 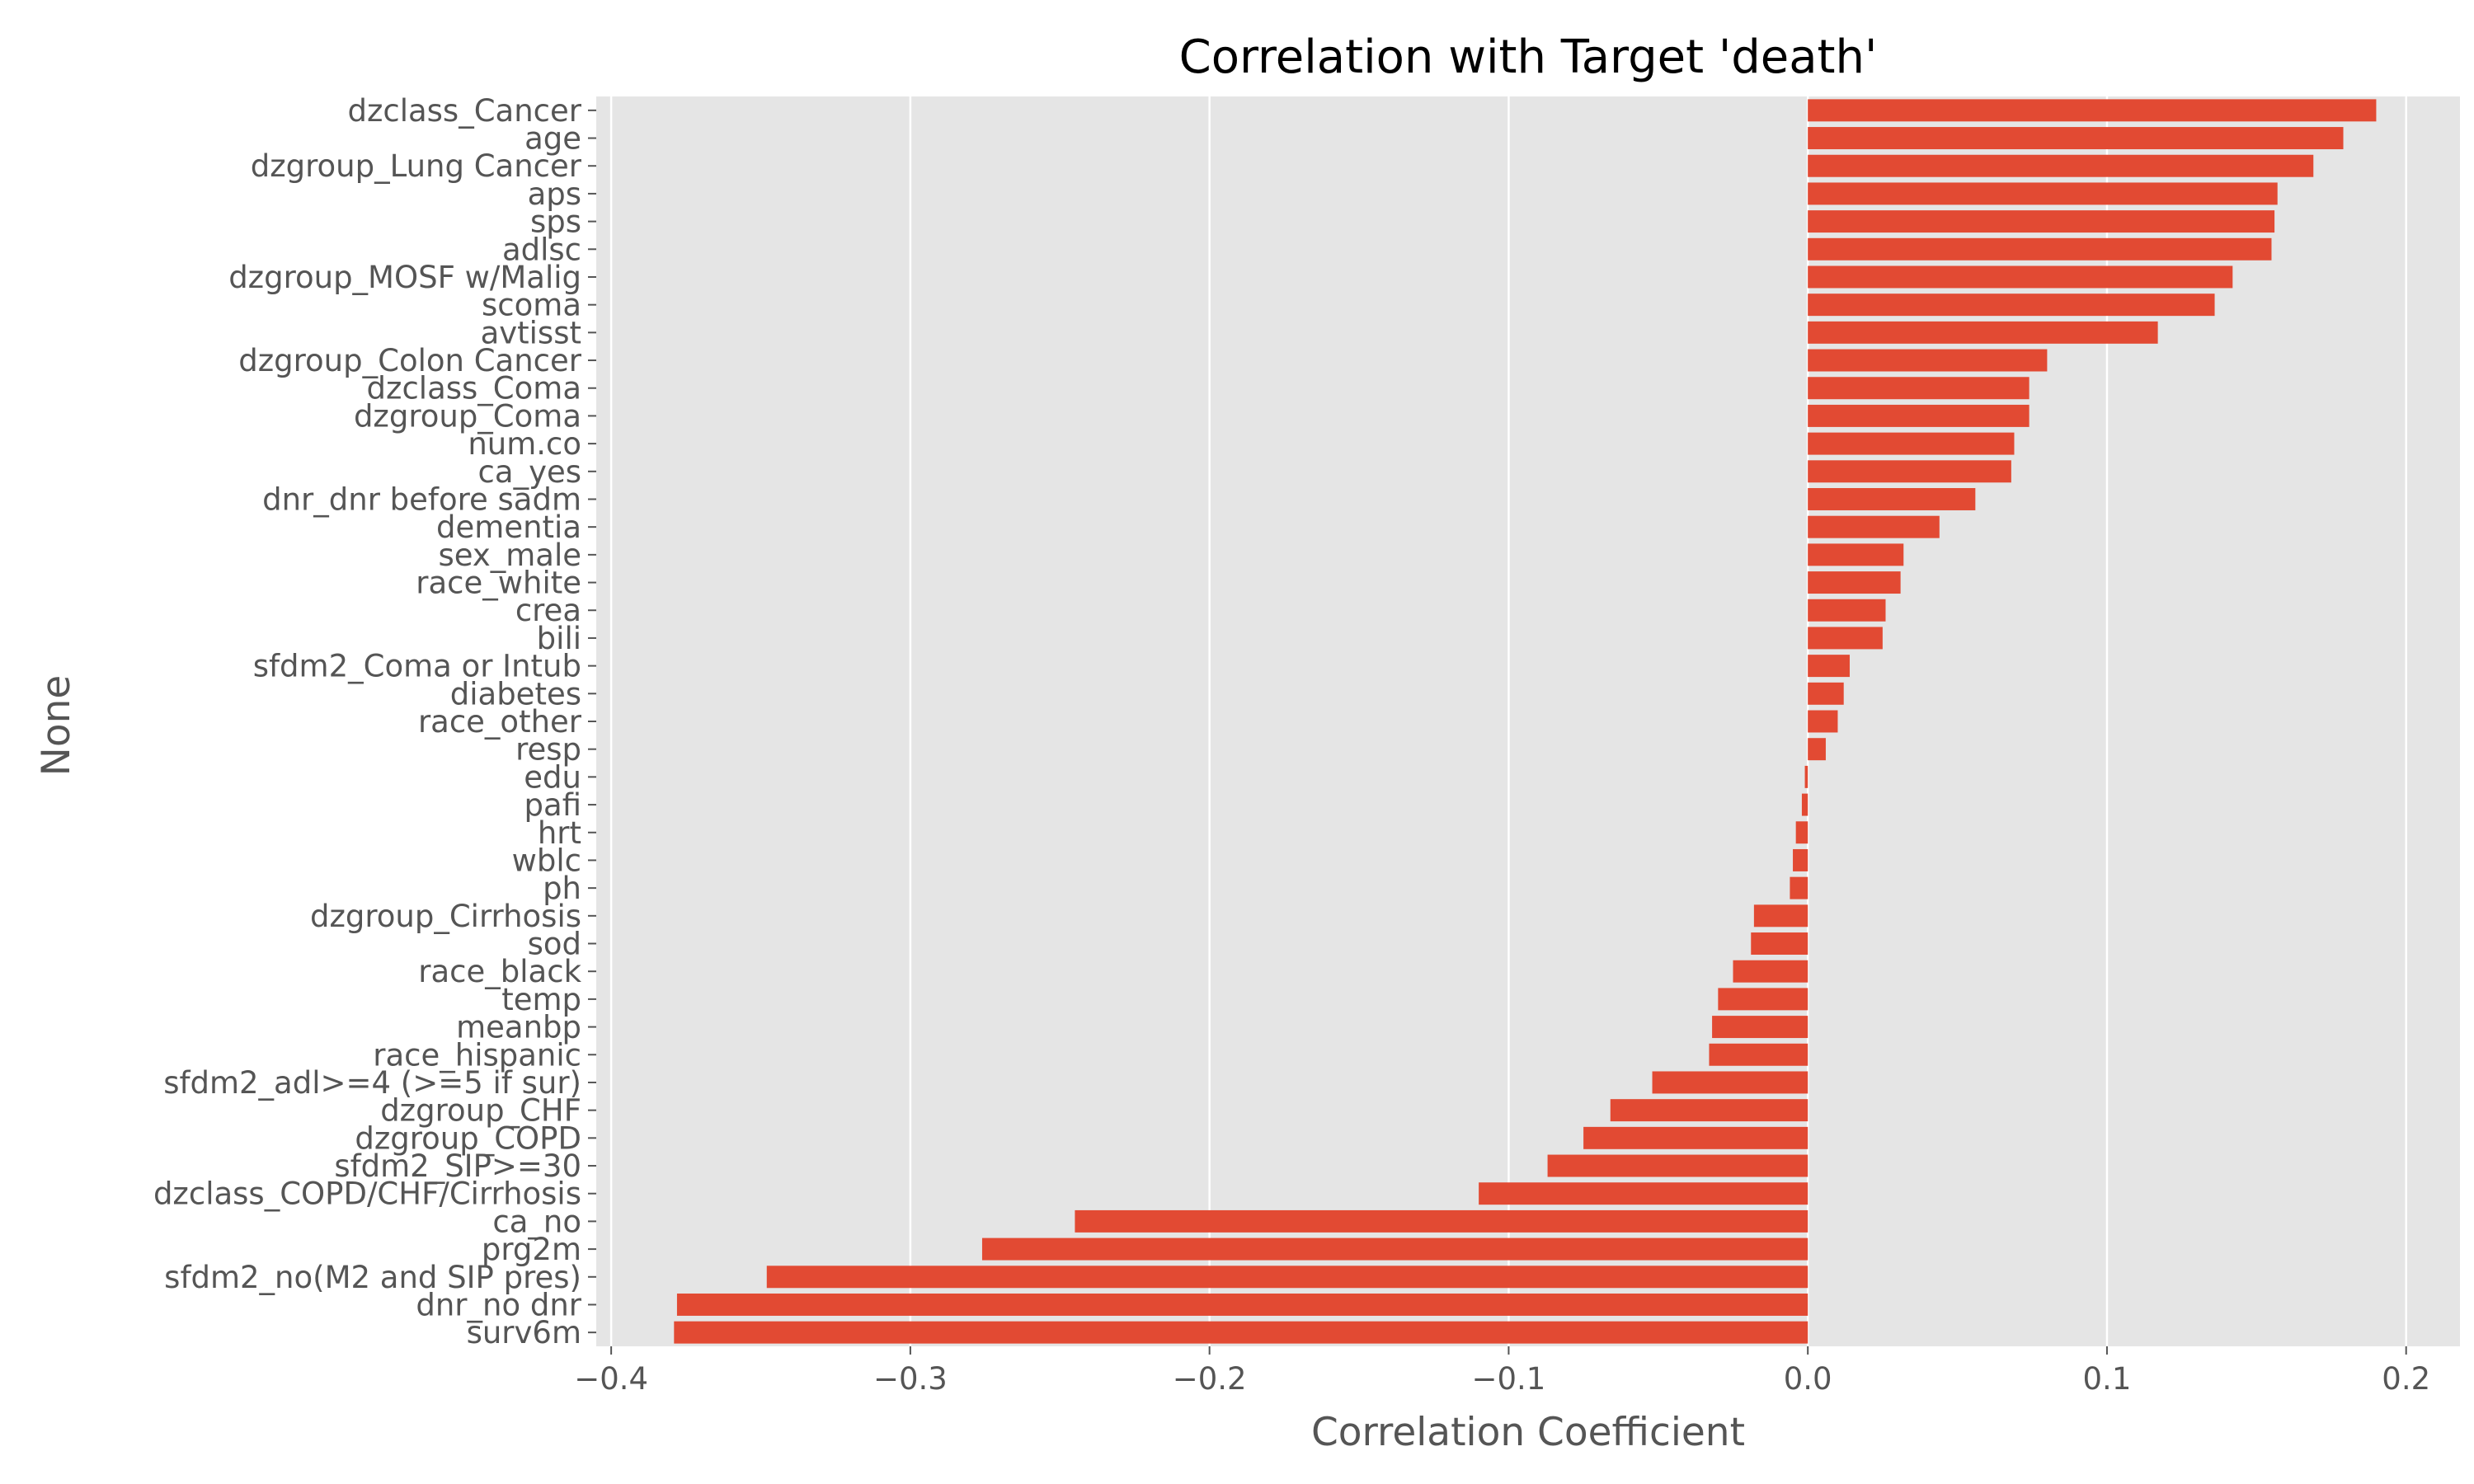 What do you see at coordinates (372, 1277) in the screenshot?
I see `y-tick-label: sfdm2_no(M2 and SIP pres)` at bounding box center [372, 1277].